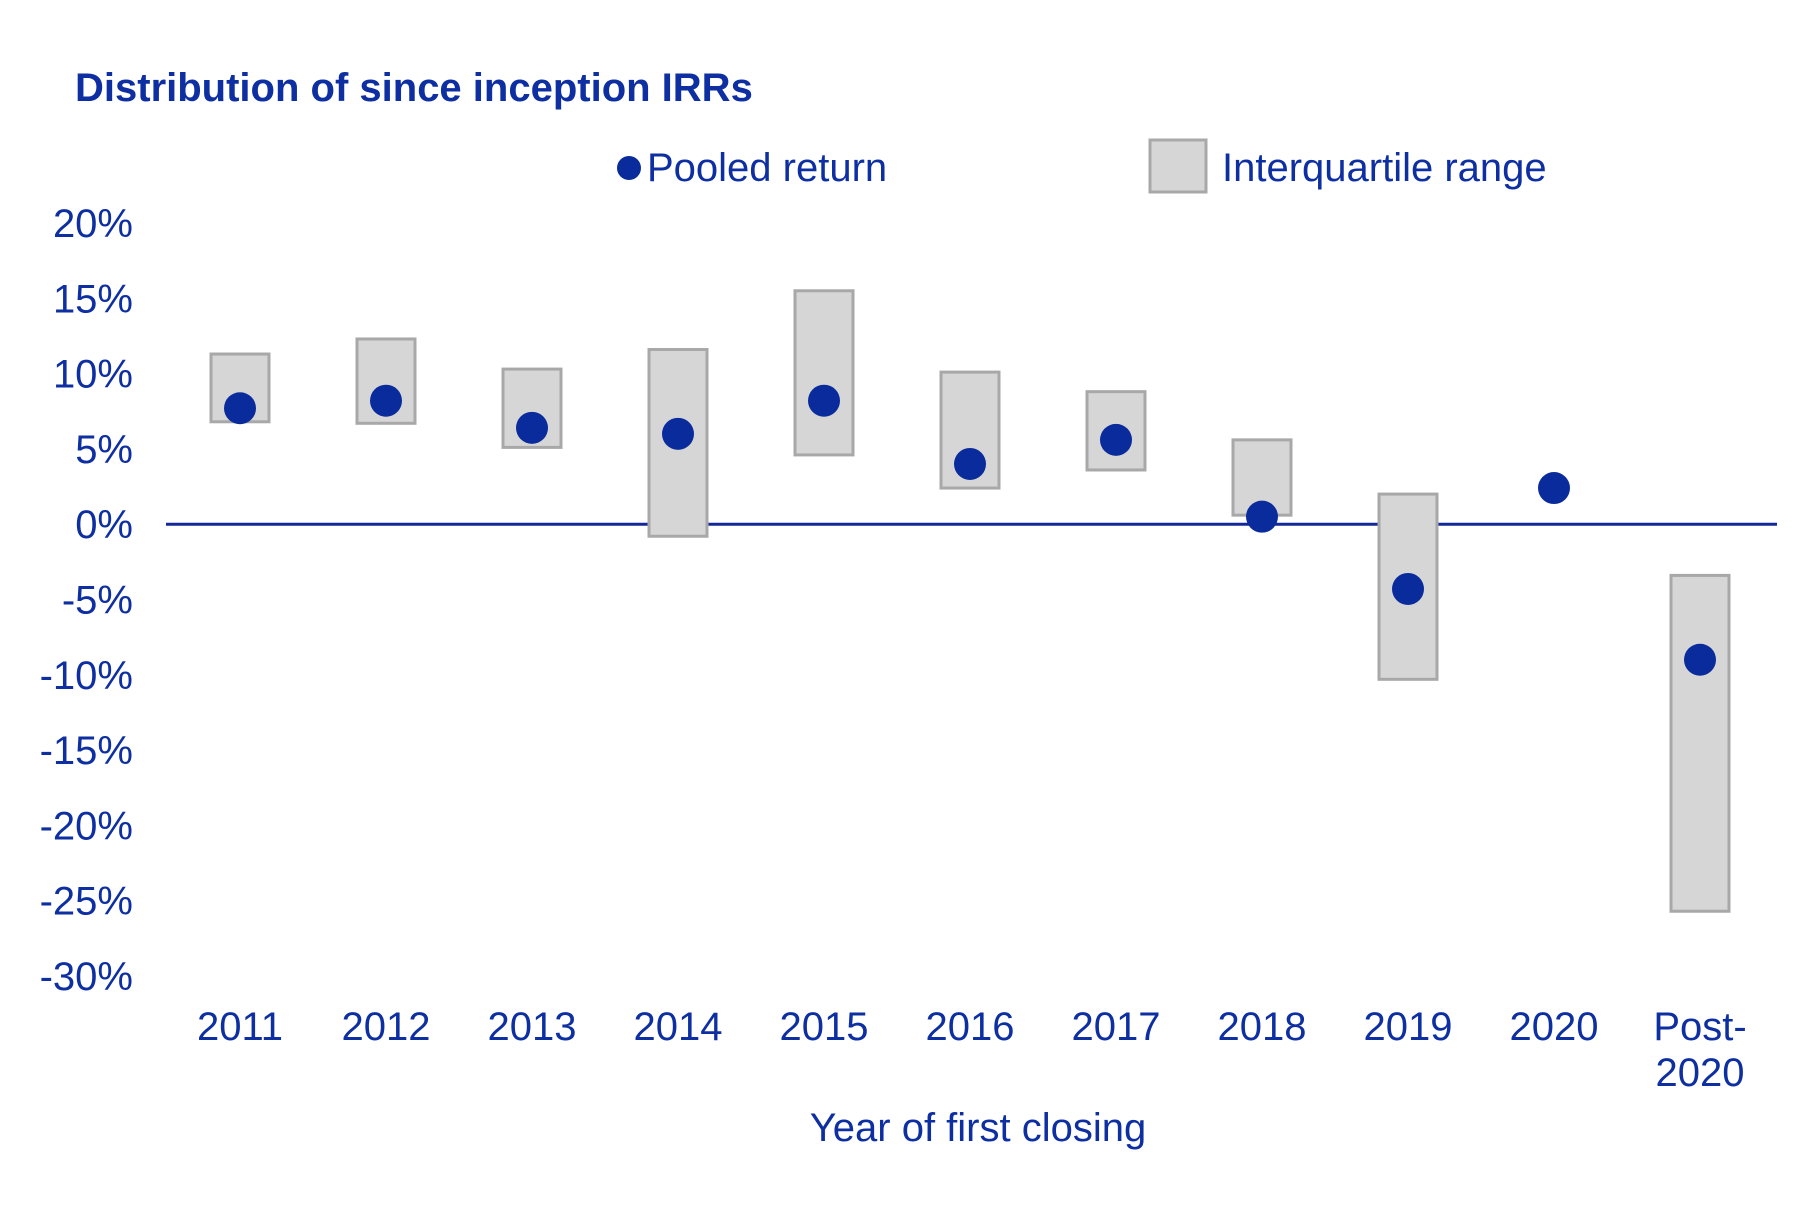 The image size is (1818, 1208). What do you see at coordinates (414, 88) in the screenshot?
I see `chart-title: Distribution of since inception IRRs` at bounding box center [414, 88].